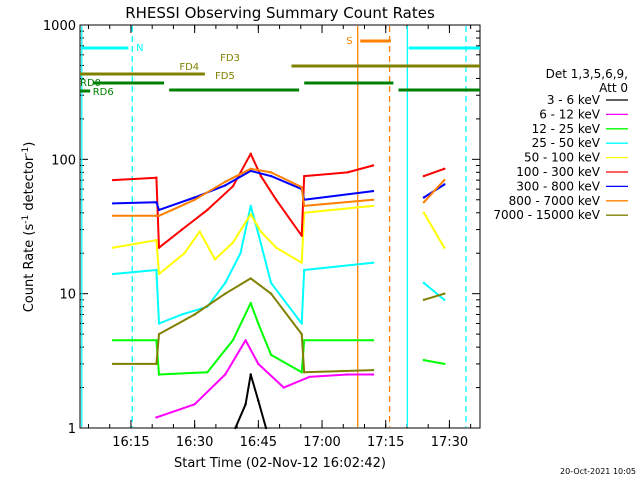 This screenshot has height=480, width=640. What do you see at coordinates (29, 185) in the screenshot?
I see `y-axis-label-mid: detector` at bounding box center [29, 185].